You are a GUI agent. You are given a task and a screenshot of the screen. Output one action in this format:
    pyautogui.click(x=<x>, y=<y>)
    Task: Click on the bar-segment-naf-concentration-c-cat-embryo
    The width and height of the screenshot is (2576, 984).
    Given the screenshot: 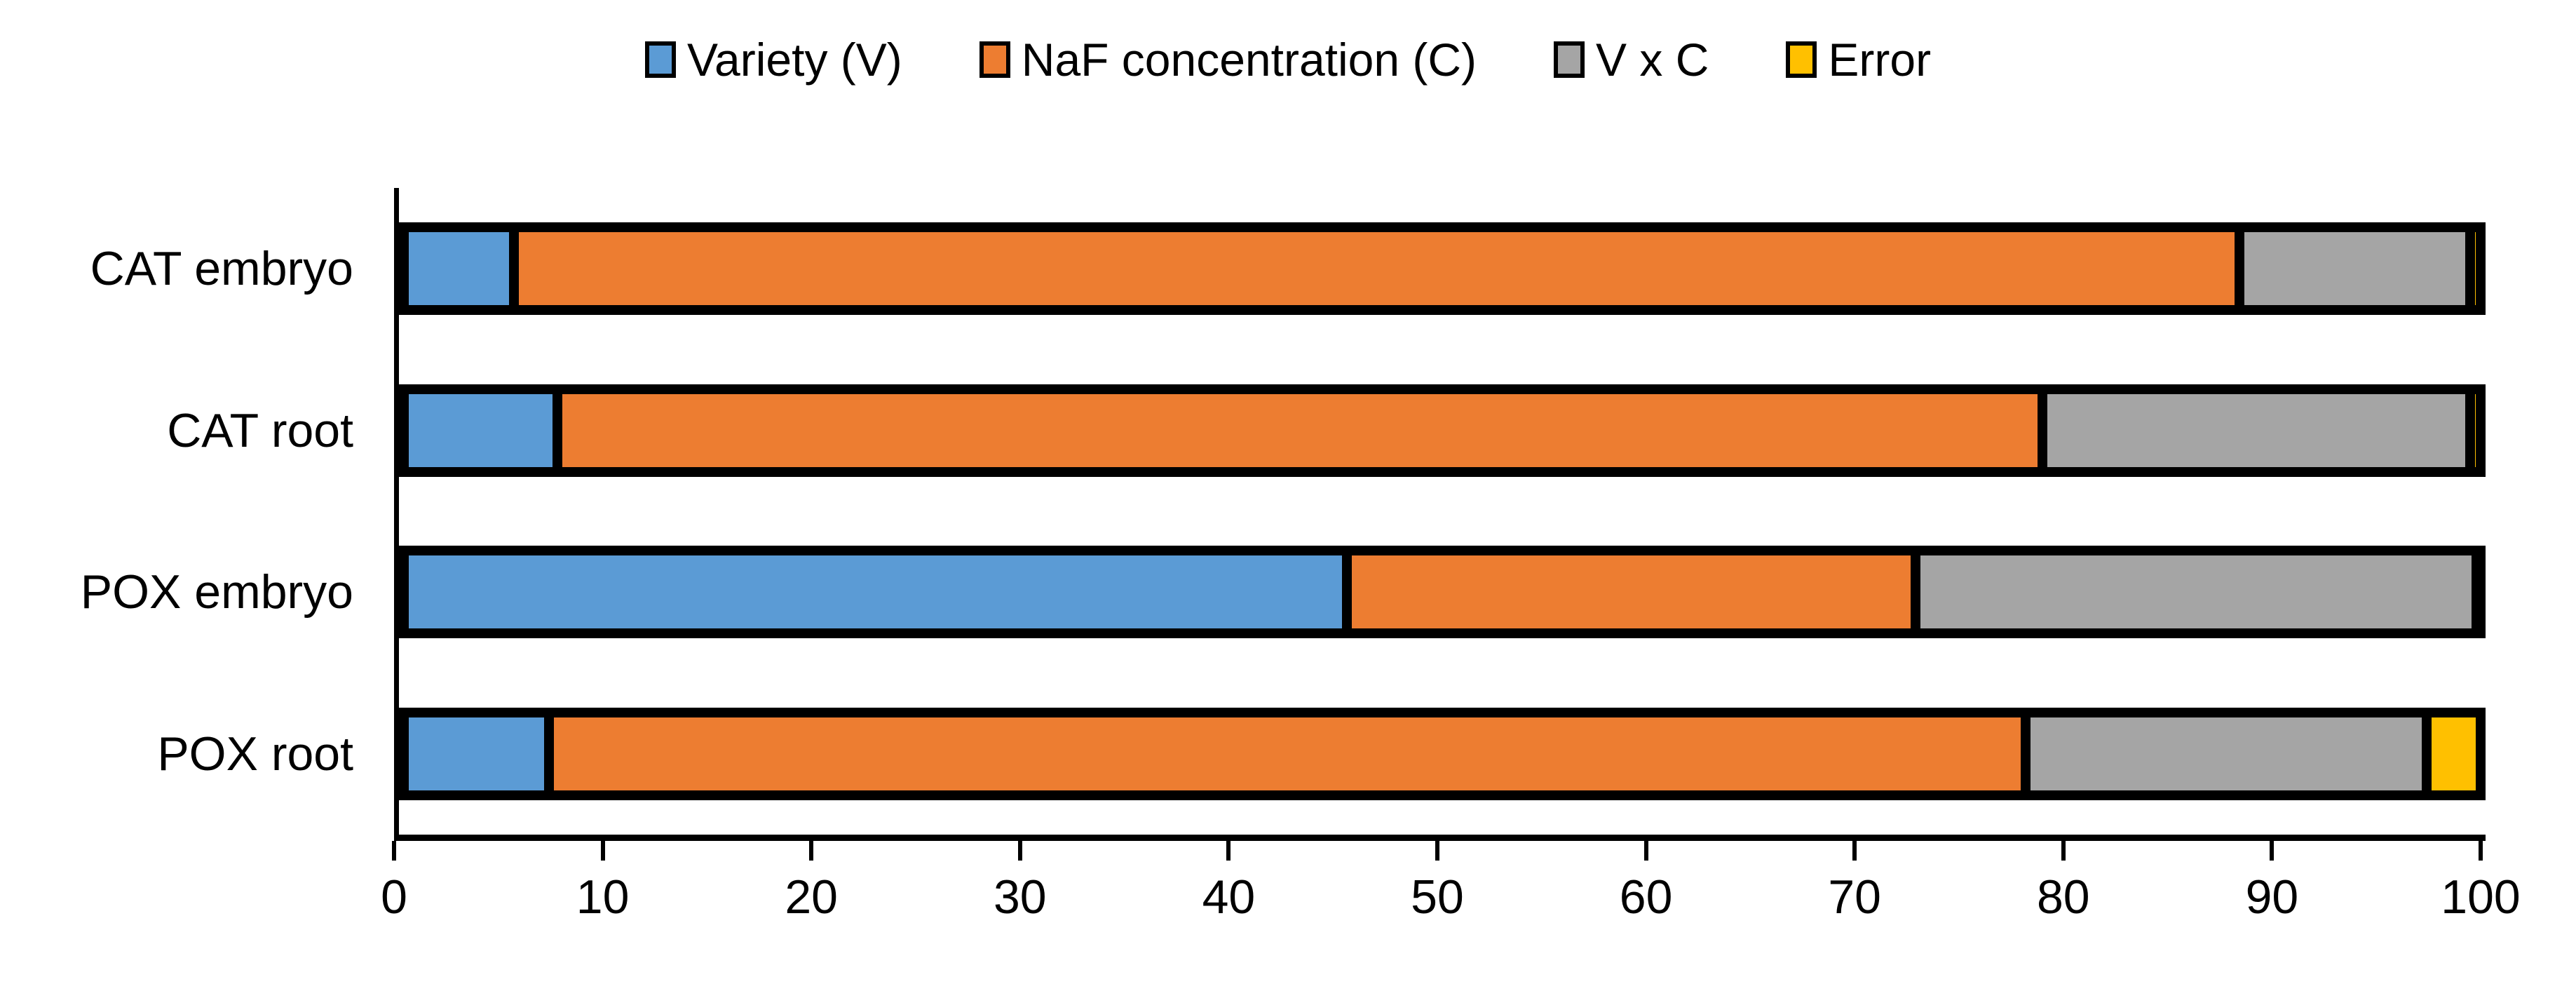 What is the action you would take?
    pyautogui.click(x=1376, y=269)
    